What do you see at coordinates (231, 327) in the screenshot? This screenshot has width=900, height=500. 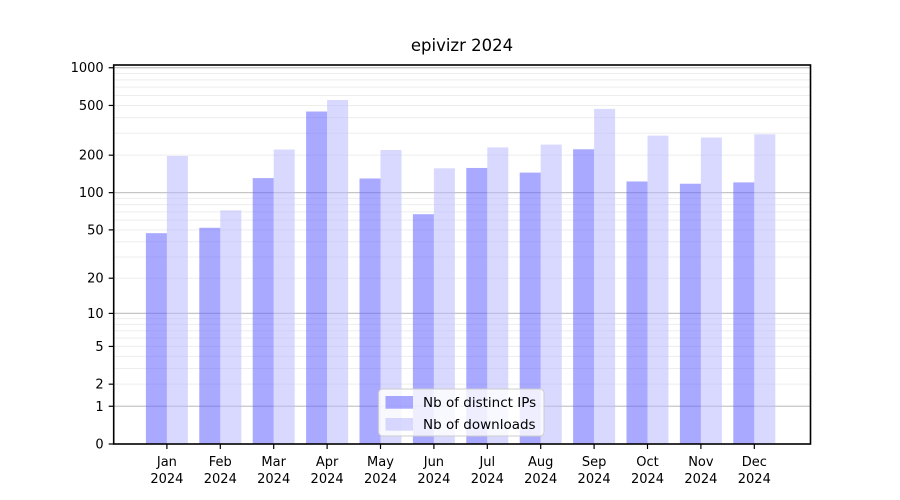 I see `bar-downloads-feb` at bounding box center [231, 327].